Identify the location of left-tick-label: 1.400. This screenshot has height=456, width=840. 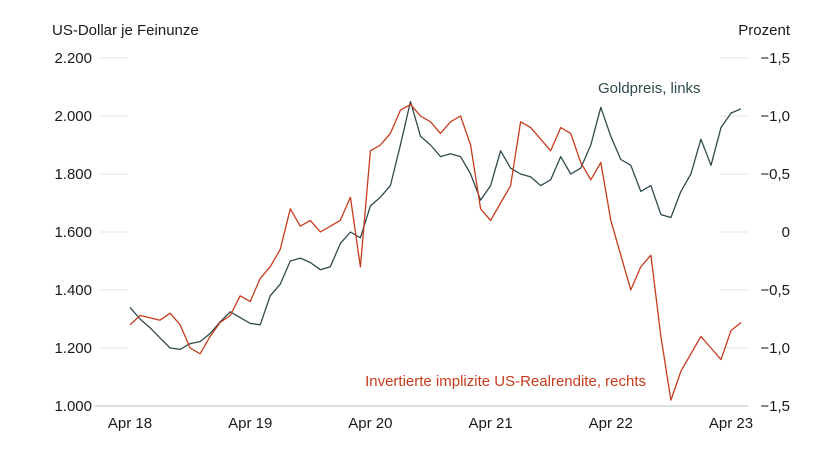
(73, 290).